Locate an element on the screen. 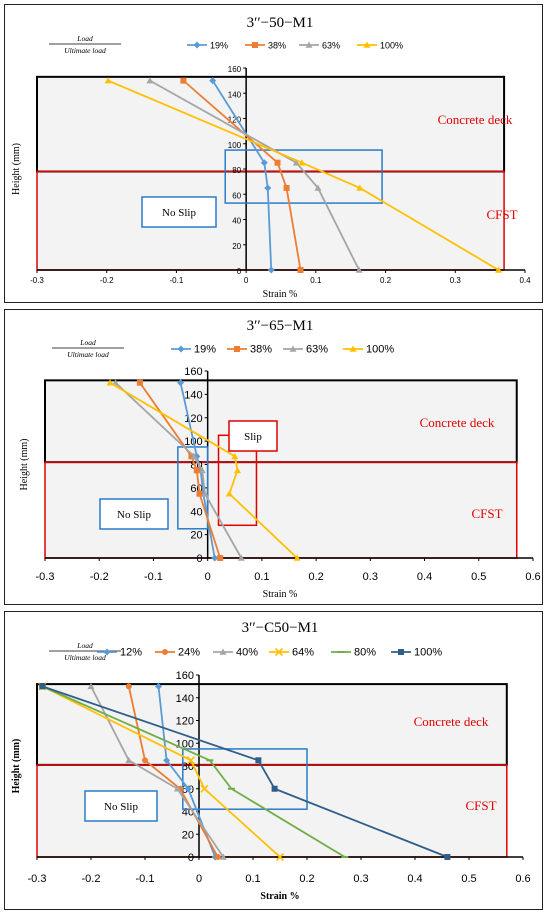  chart-2-y-tick-label: 140 is located at coordinates (193, 395).